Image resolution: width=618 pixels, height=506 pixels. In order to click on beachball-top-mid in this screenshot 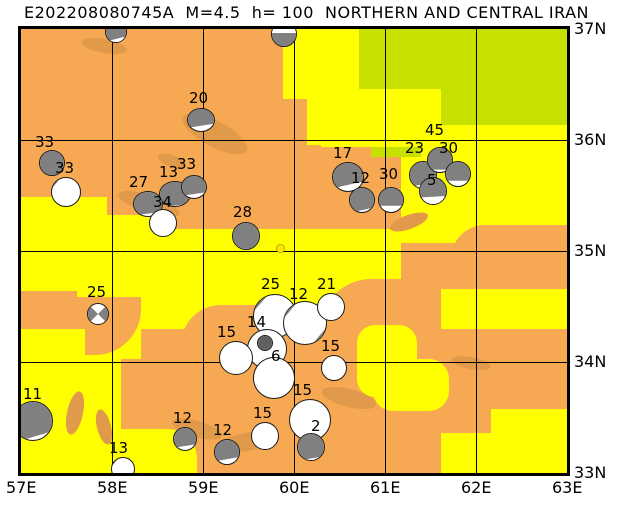, I will do `click(284, 38)`.